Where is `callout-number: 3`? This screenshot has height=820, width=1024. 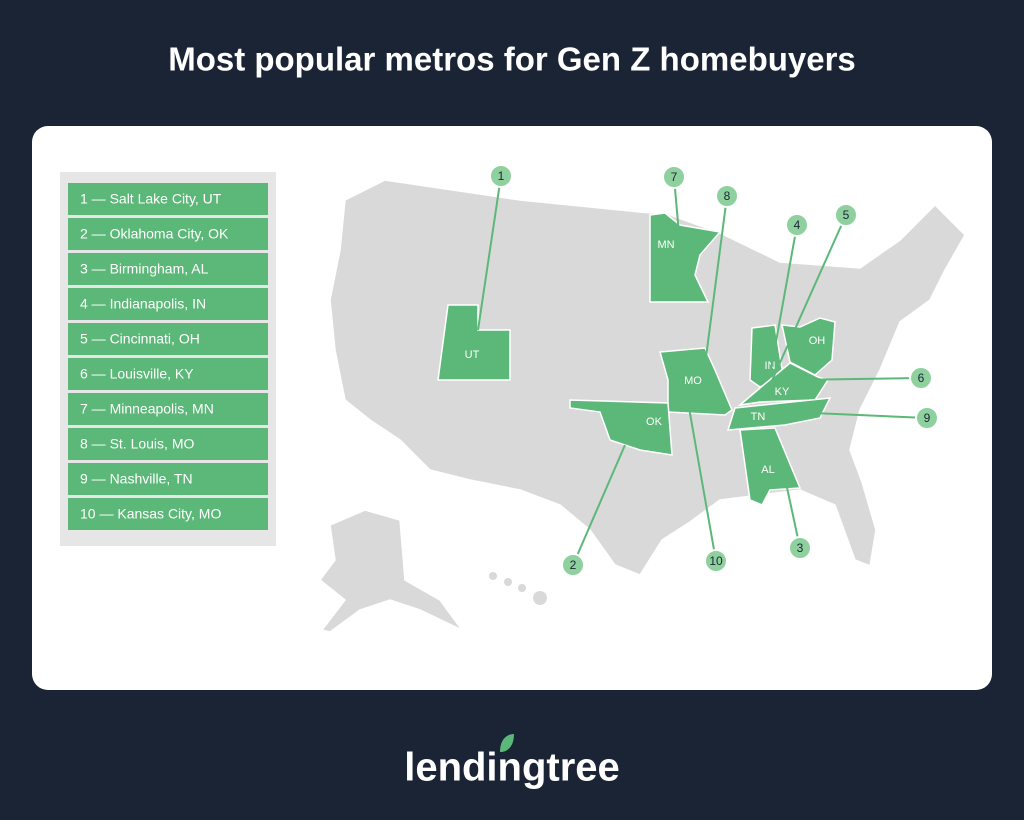
callout-number: 3 is located at coordinates (800, 548).